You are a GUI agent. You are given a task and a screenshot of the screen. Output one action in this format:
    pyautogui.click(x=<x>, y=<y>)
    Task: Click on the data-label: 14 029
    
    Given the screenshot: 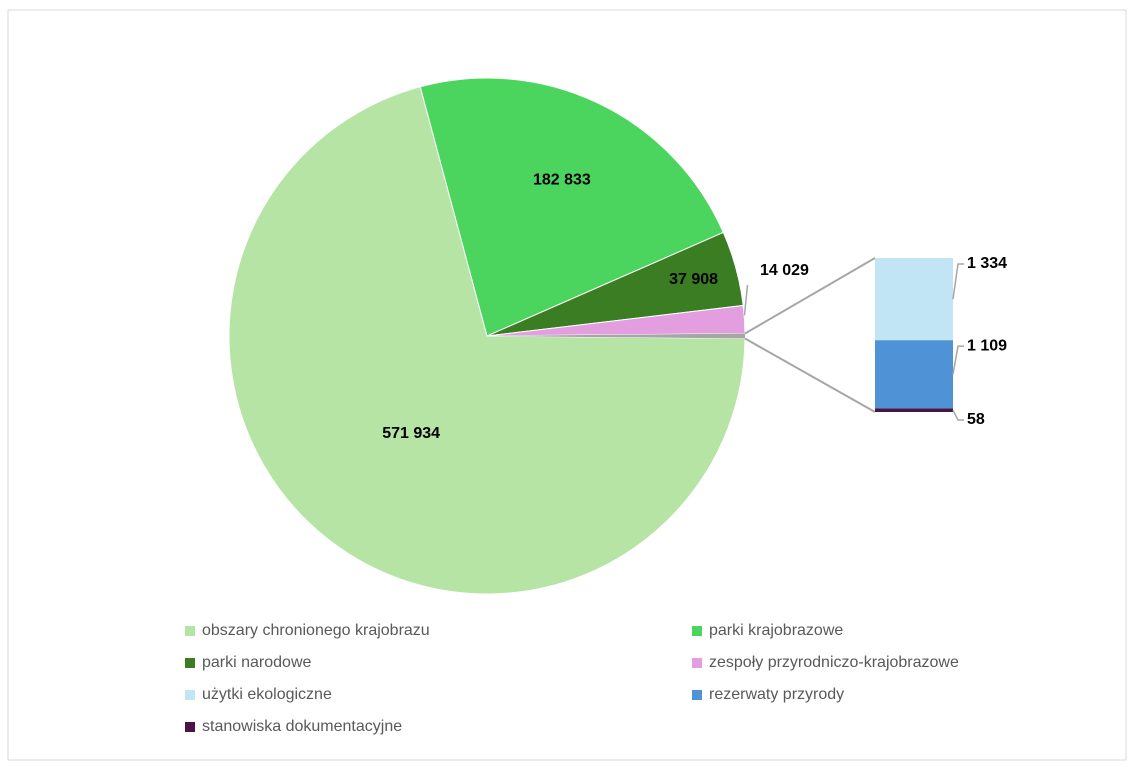 What is the action you would take?
    pyautogui.click(x=784, y=270)
    